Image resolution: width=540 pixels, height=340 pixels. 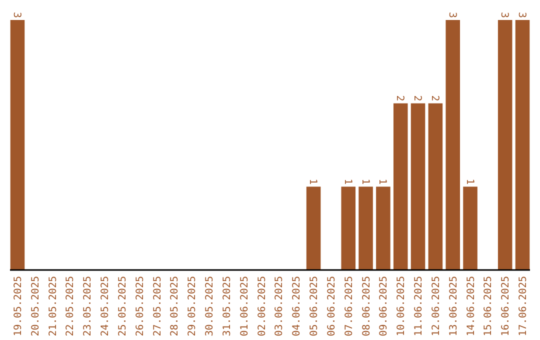 I want to click on x-tick-label: 06.06.2025, so click(x=332, y=306).